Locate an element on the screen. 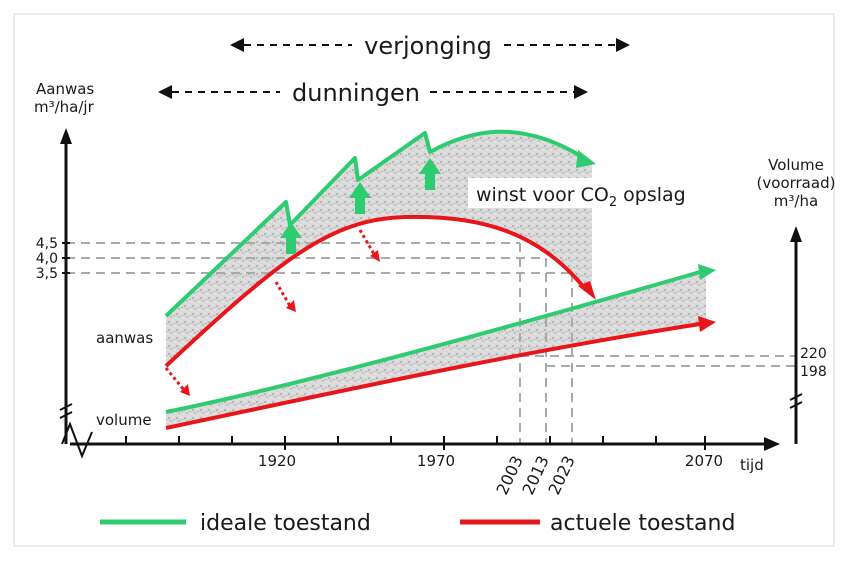 This screenshot has height=565, width=848. left-tick-label-1: 4,5 is located at coordinates (47, 244).